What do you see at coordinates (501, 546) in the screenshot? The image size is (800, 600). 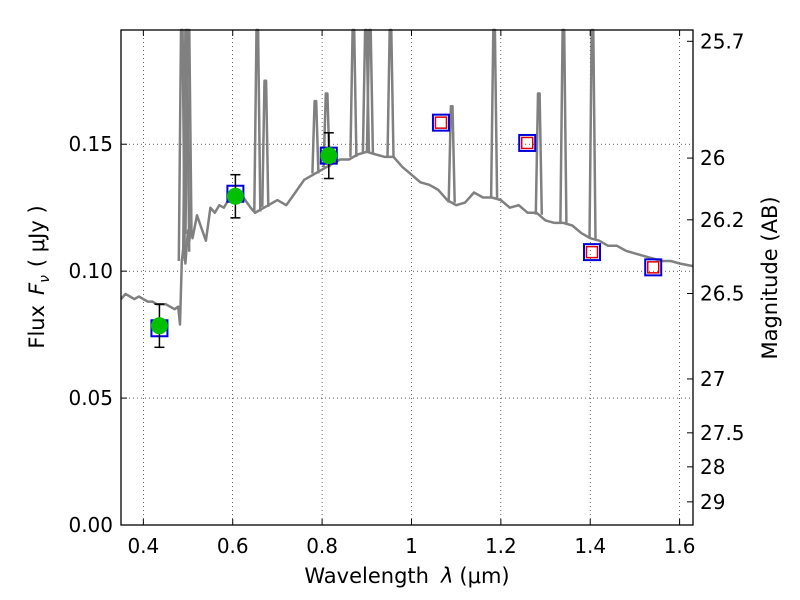 I see `x-tick-label: 1.2` at bounding box center [501, 546].